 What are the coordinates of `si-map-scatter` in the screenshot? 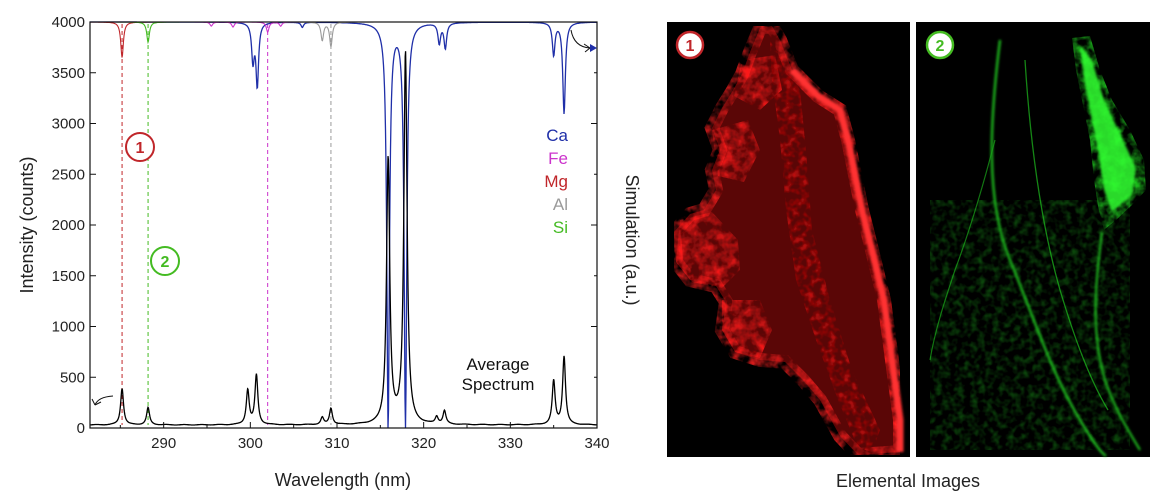 It's located at (1030, 325).